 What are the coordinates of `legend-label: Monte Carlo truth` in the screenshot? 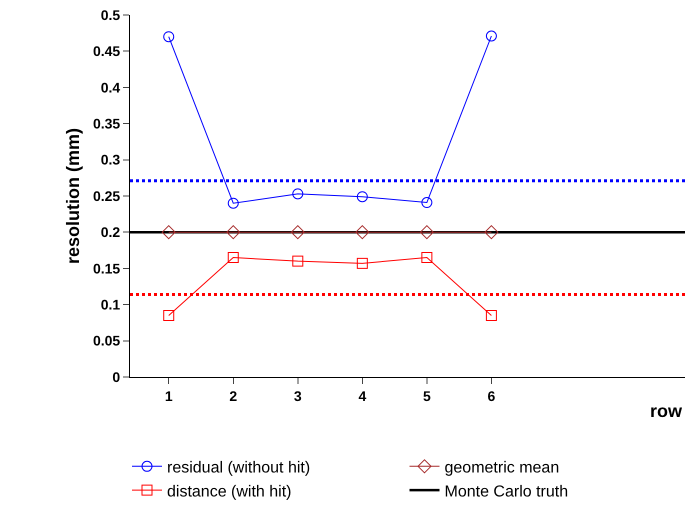 It's located at (506, 491).